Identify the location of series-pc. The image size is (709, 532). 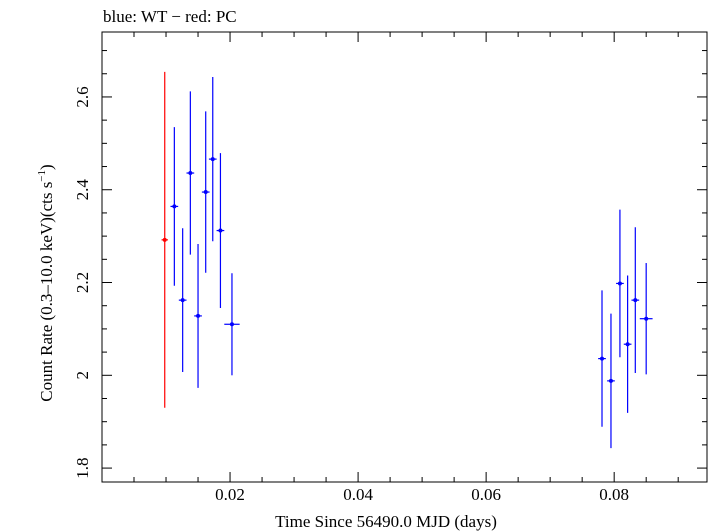
(164, 239).